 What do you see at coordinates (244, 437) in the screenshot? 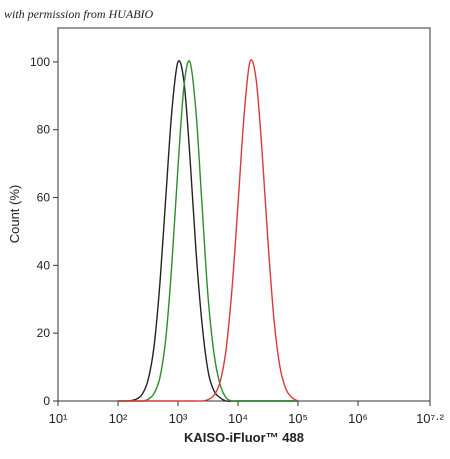
I see `x-axis-label: KAISO-iFluor™ 488` at bounding box center [244, 437].